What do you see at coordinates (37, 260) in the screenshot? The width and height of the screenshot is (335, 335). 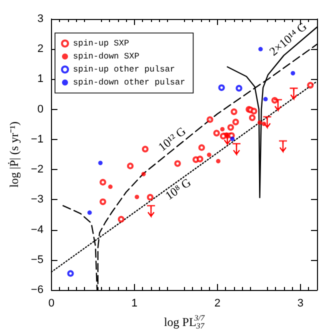 I see `y-tick-label: −5` at bounding box center [37, 260].